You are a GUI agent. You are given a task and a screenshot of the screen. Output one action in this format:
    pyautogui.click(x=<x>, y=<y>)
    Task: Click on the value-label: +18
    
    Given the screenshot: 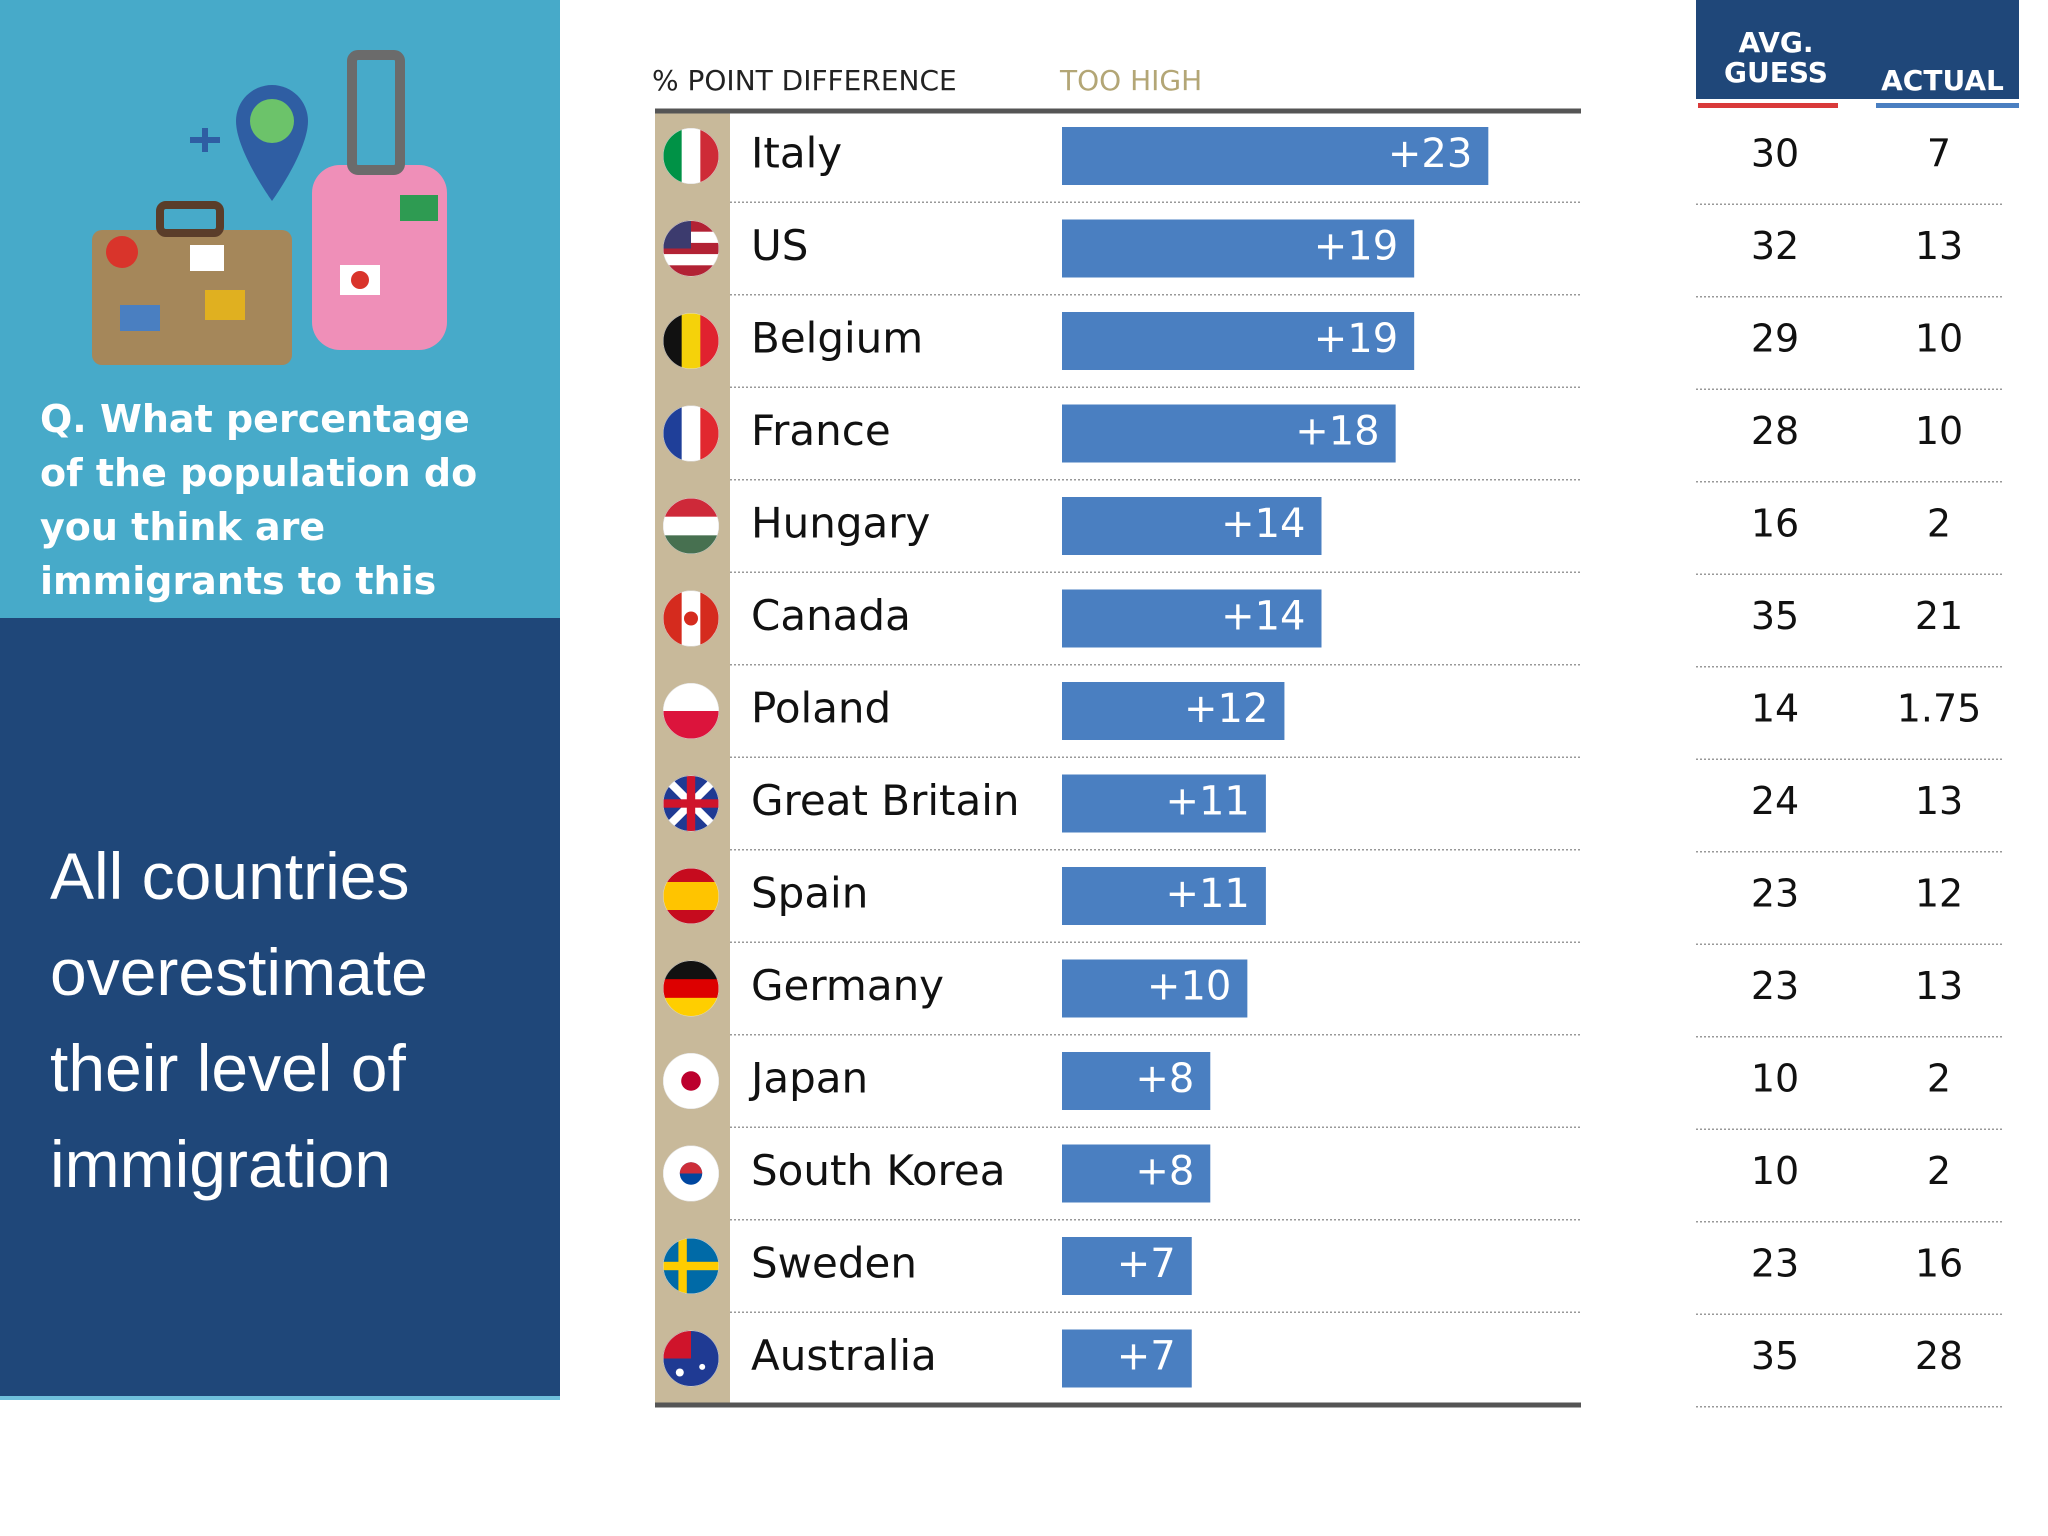 What is the action you would take?
    pyautogui.click(x=1337, y=432)
    